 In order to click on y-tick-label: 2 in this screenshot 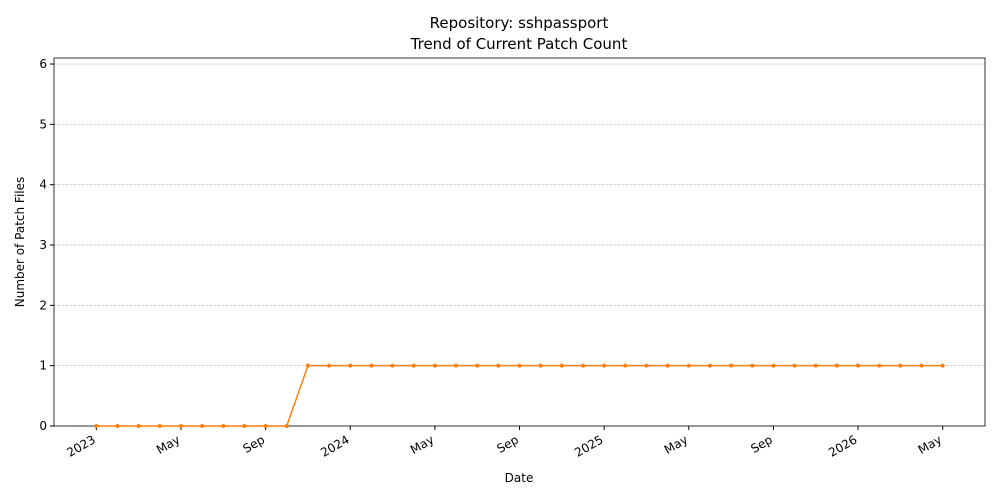, I will do `click(43, 305)`.